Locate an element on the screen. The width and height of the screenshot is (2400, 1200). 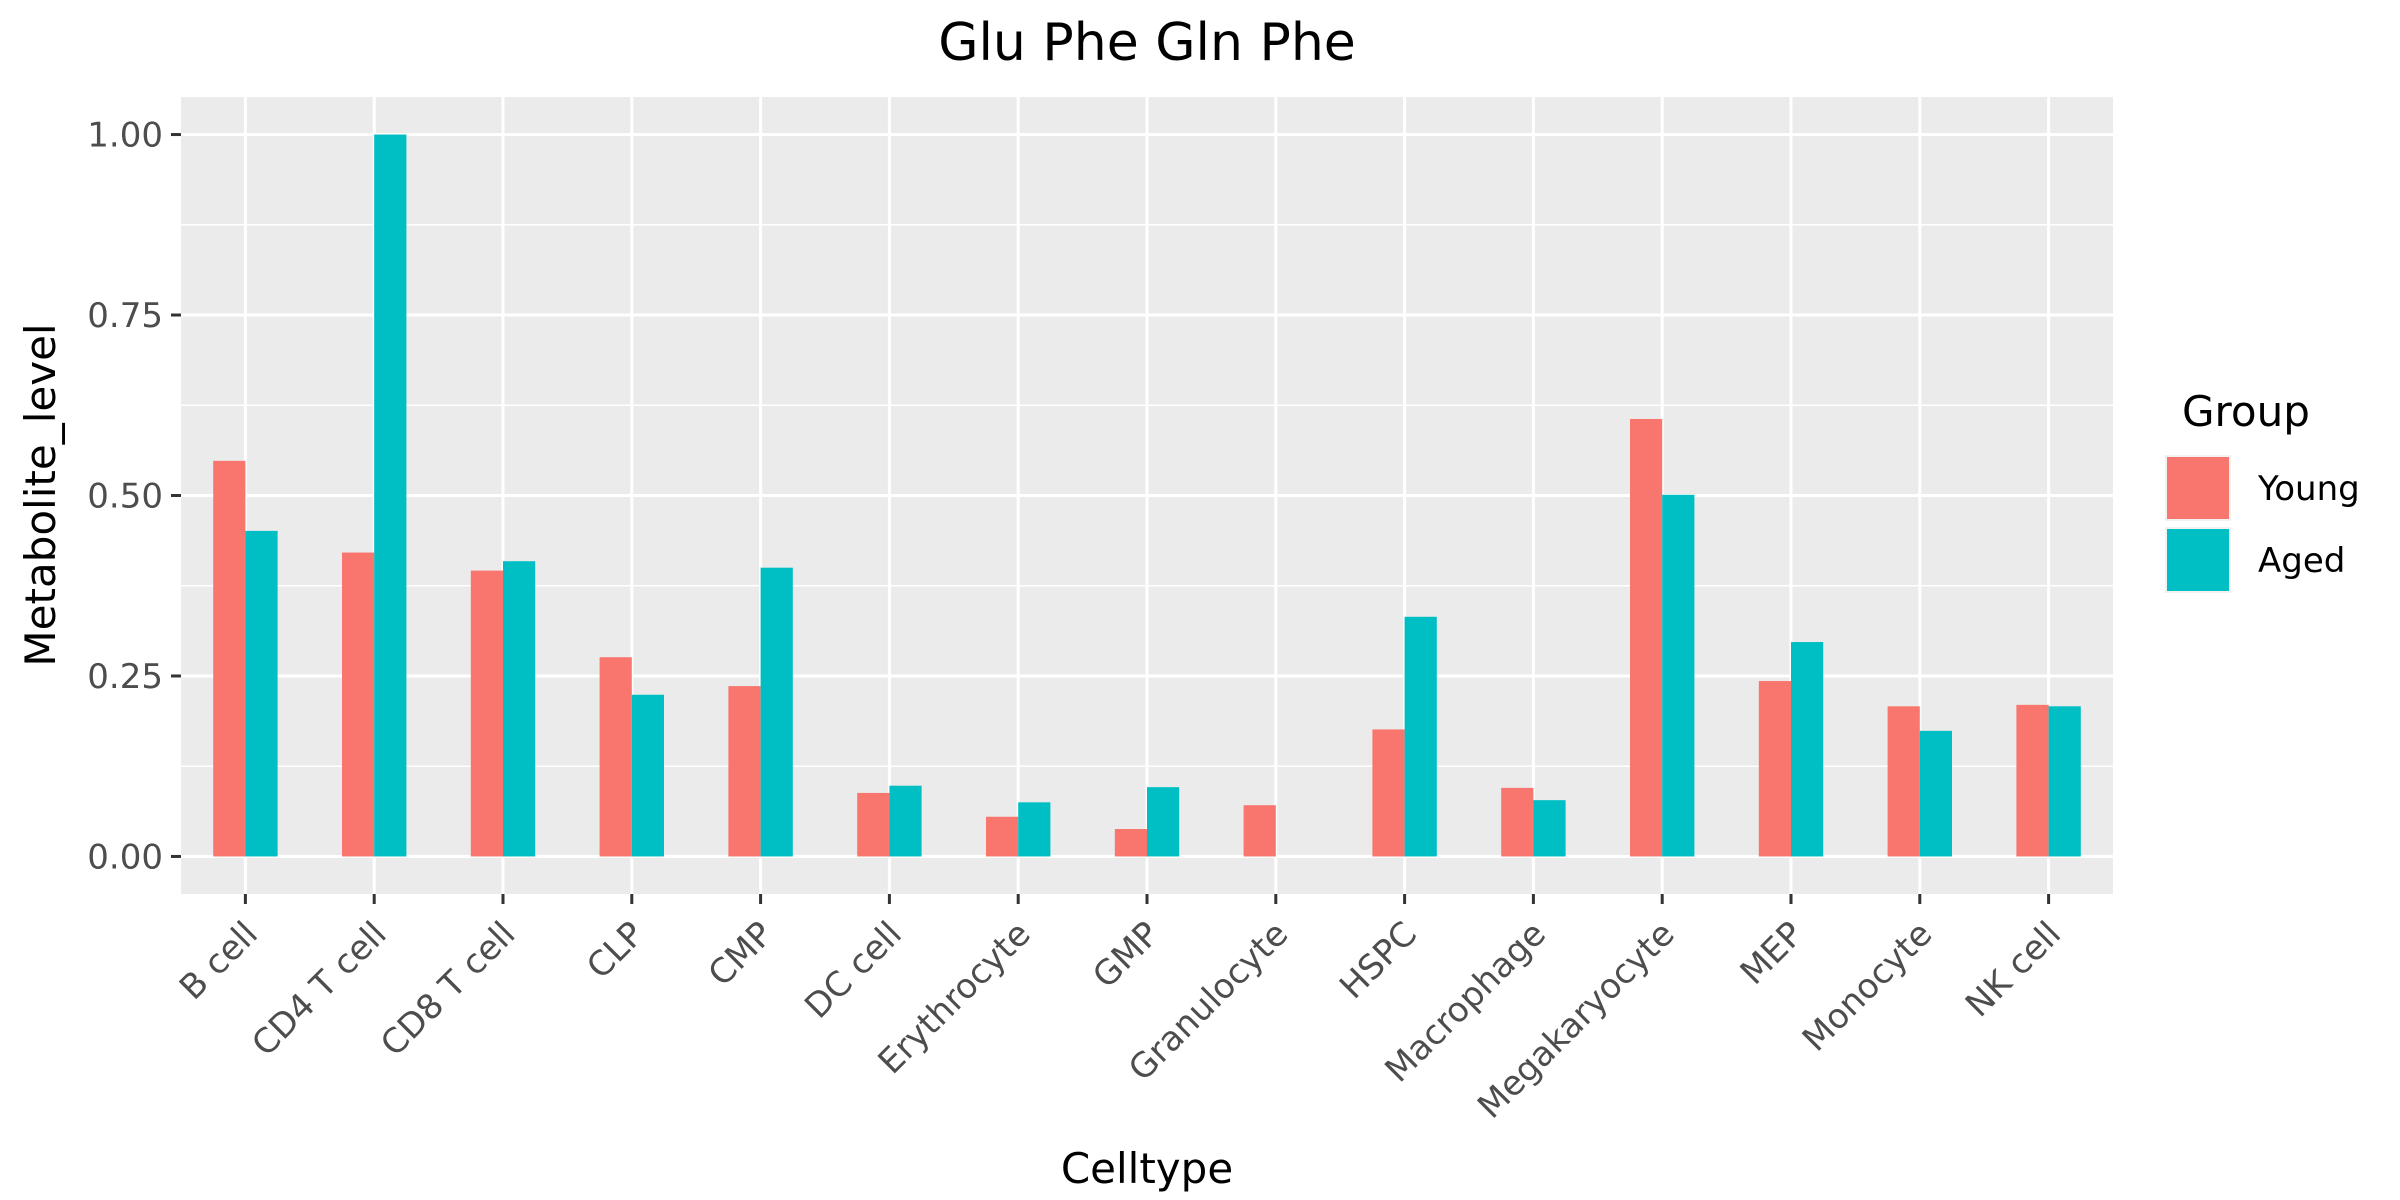
x-tick-label: CD4 T cell is located at coordinates (319, 989).